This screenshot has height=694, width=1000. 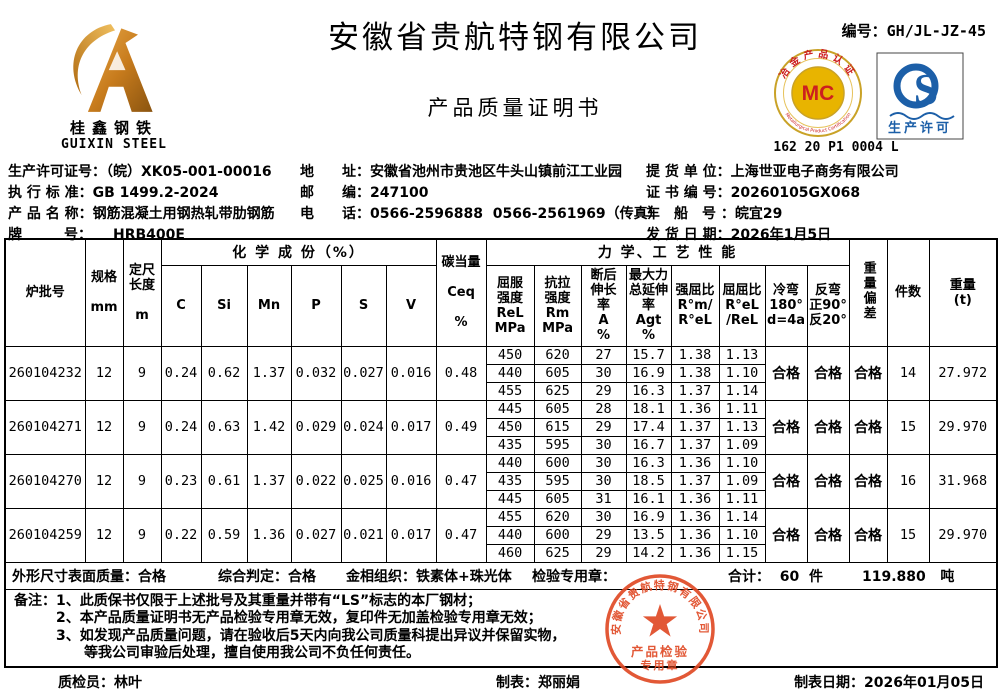 I want to click on chem-cell: 0.029, so click(x=316, y=427).